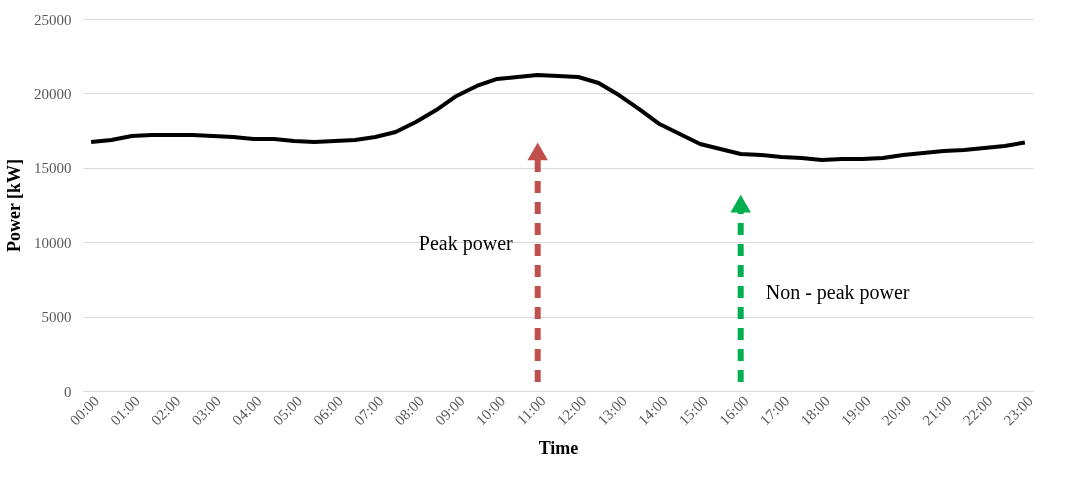  What do you see at coordinates (837, 292) in the screenshot?
I see `series-label: Non - peak power` at bounding box center [837, 292].